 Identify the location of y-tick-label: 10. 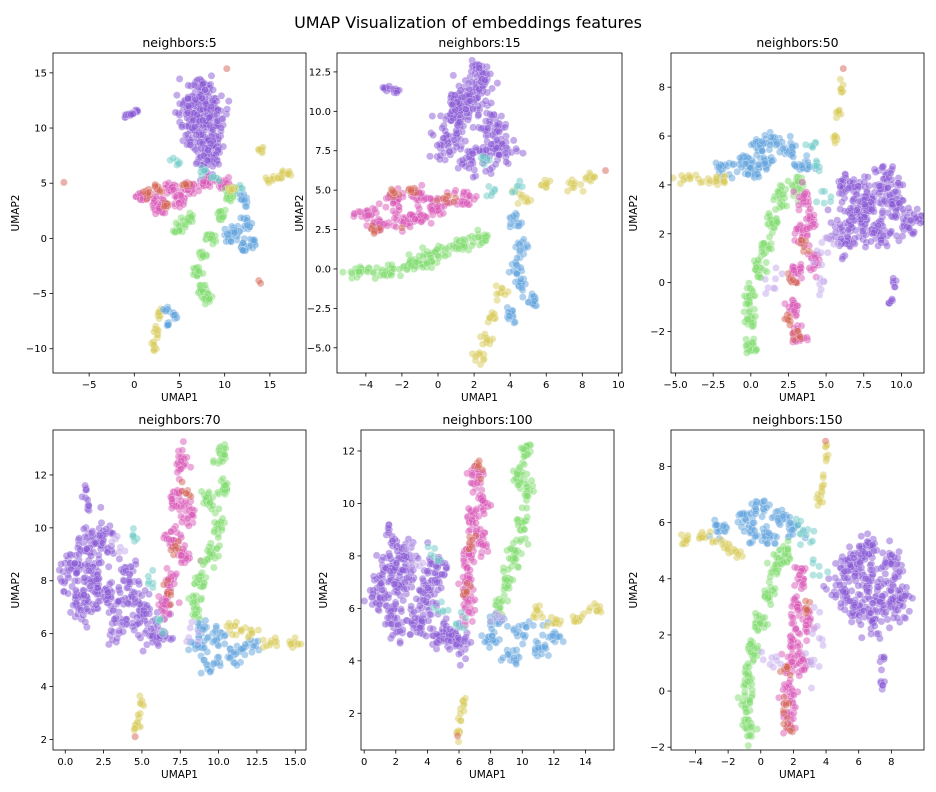
(348, 504).